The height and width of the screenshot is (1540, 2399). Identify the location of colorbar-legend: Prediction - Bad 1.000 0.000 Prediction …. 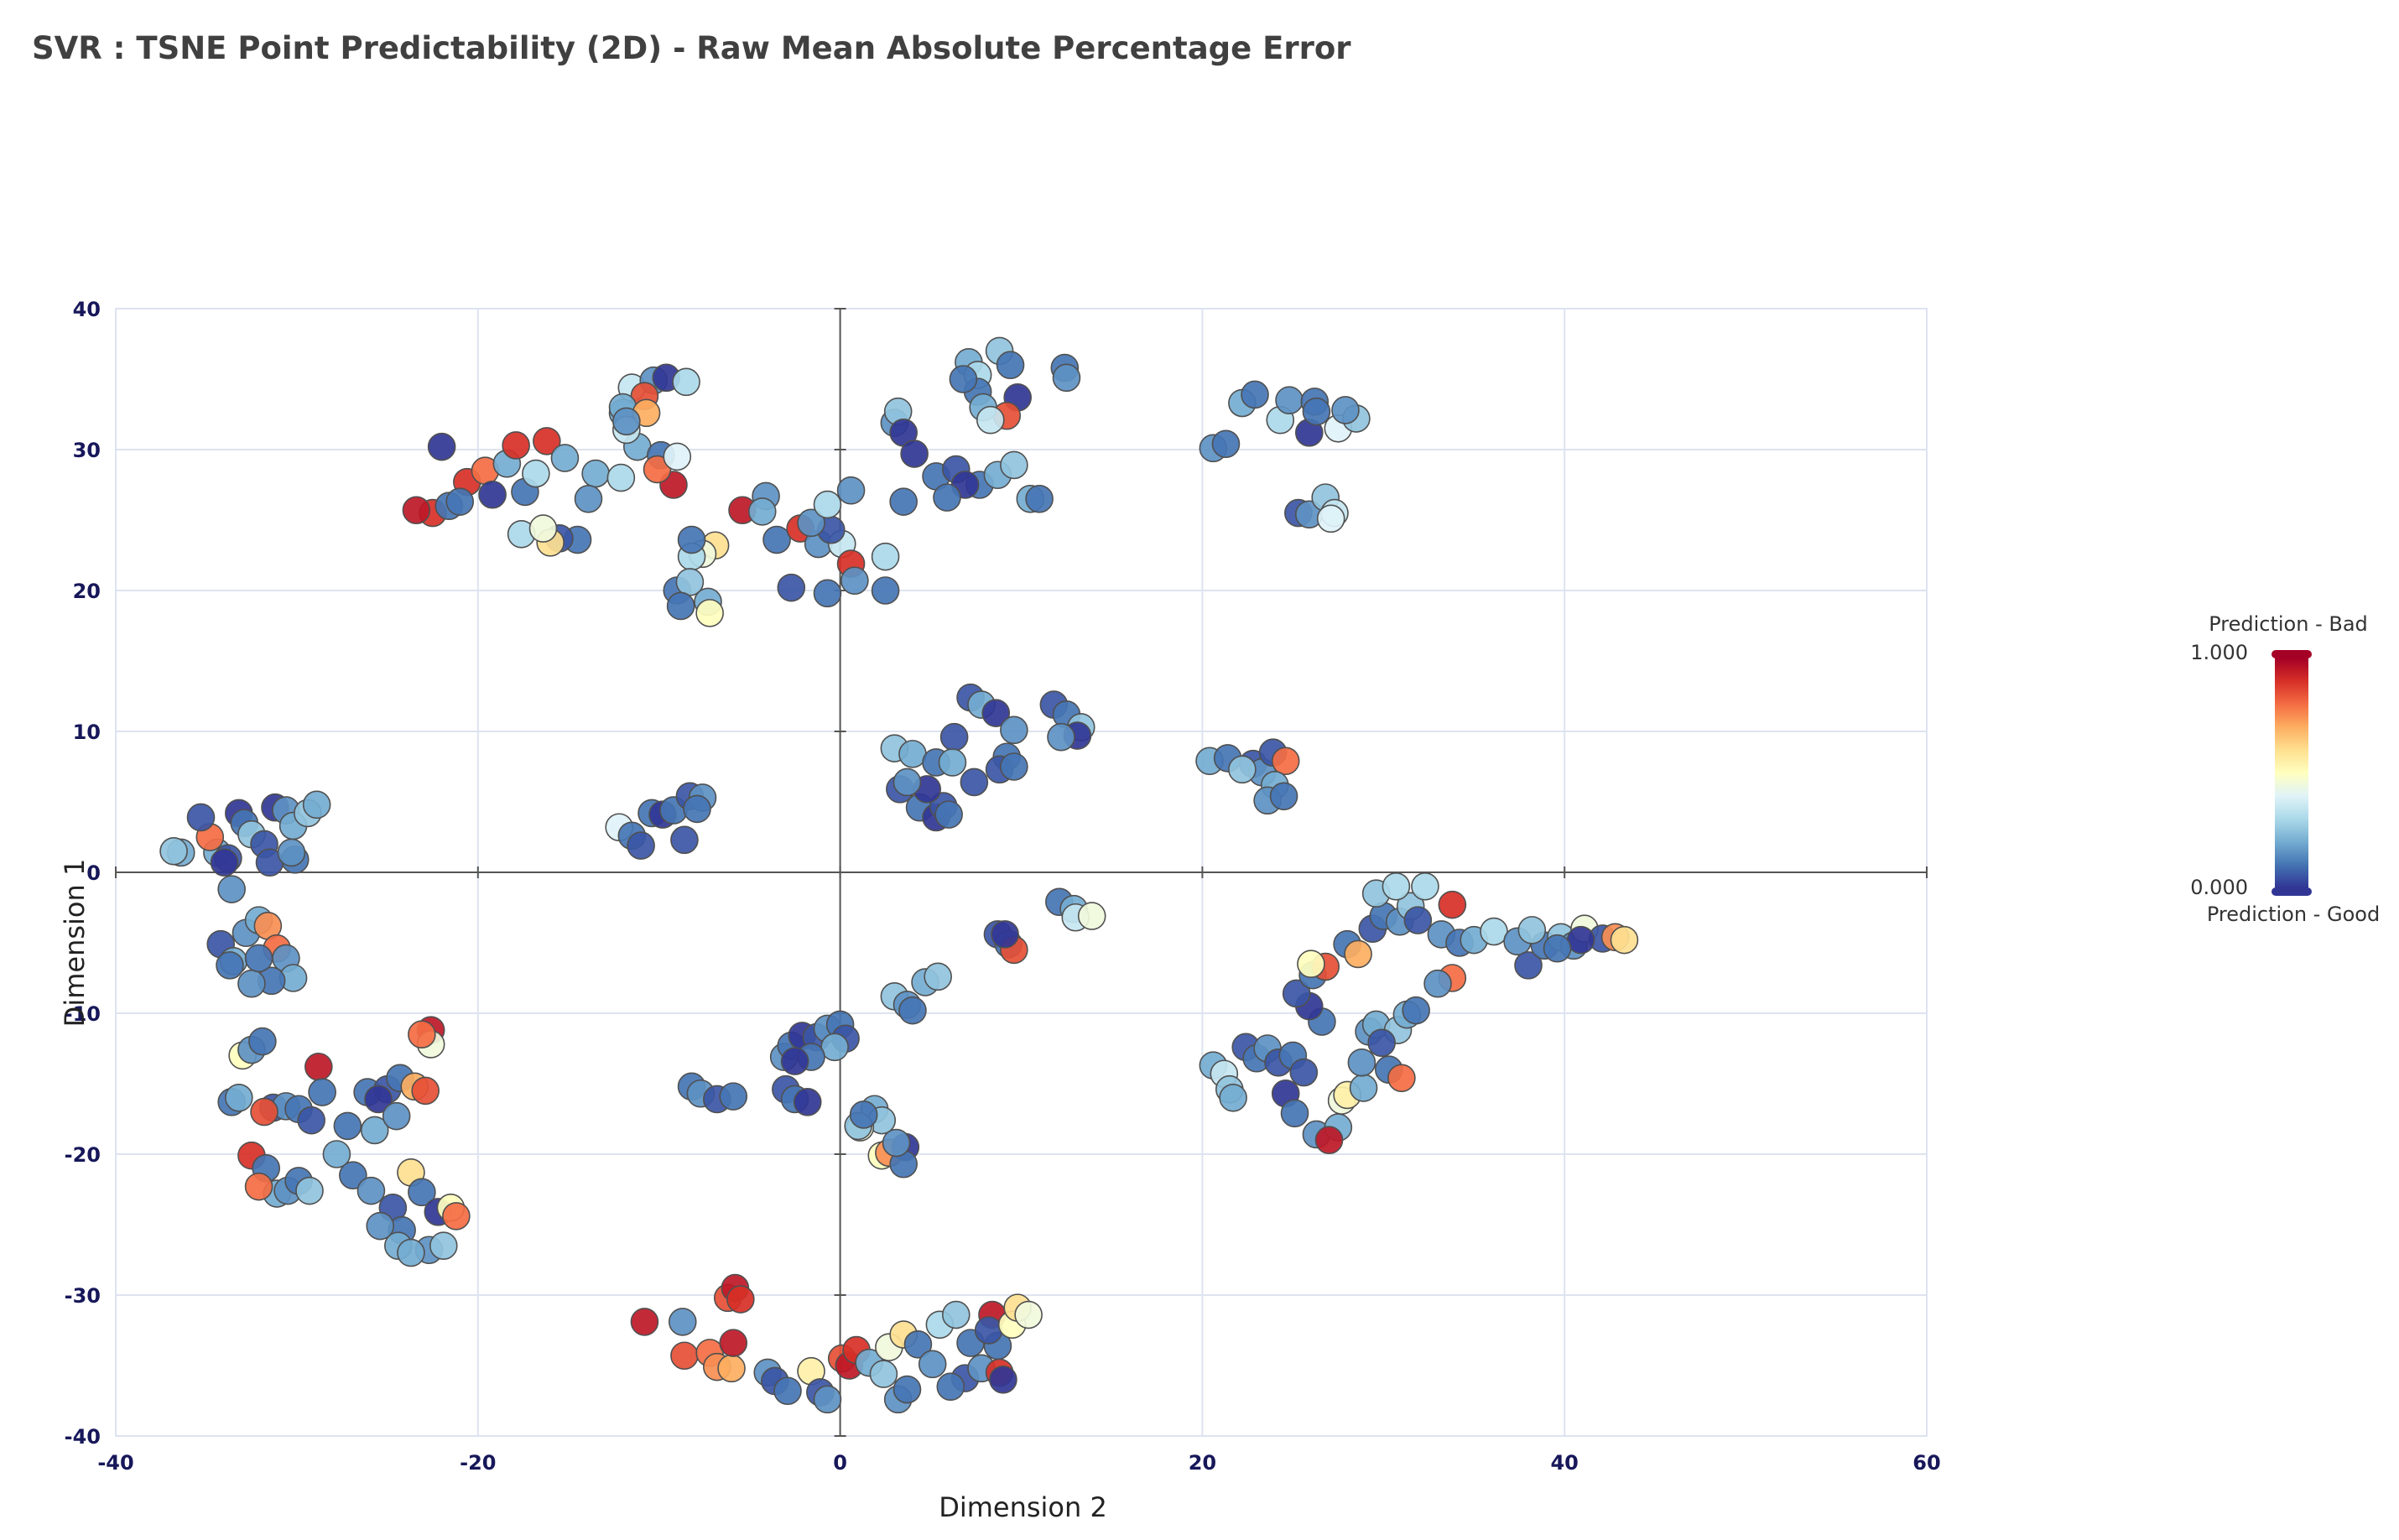
(2285, 769).